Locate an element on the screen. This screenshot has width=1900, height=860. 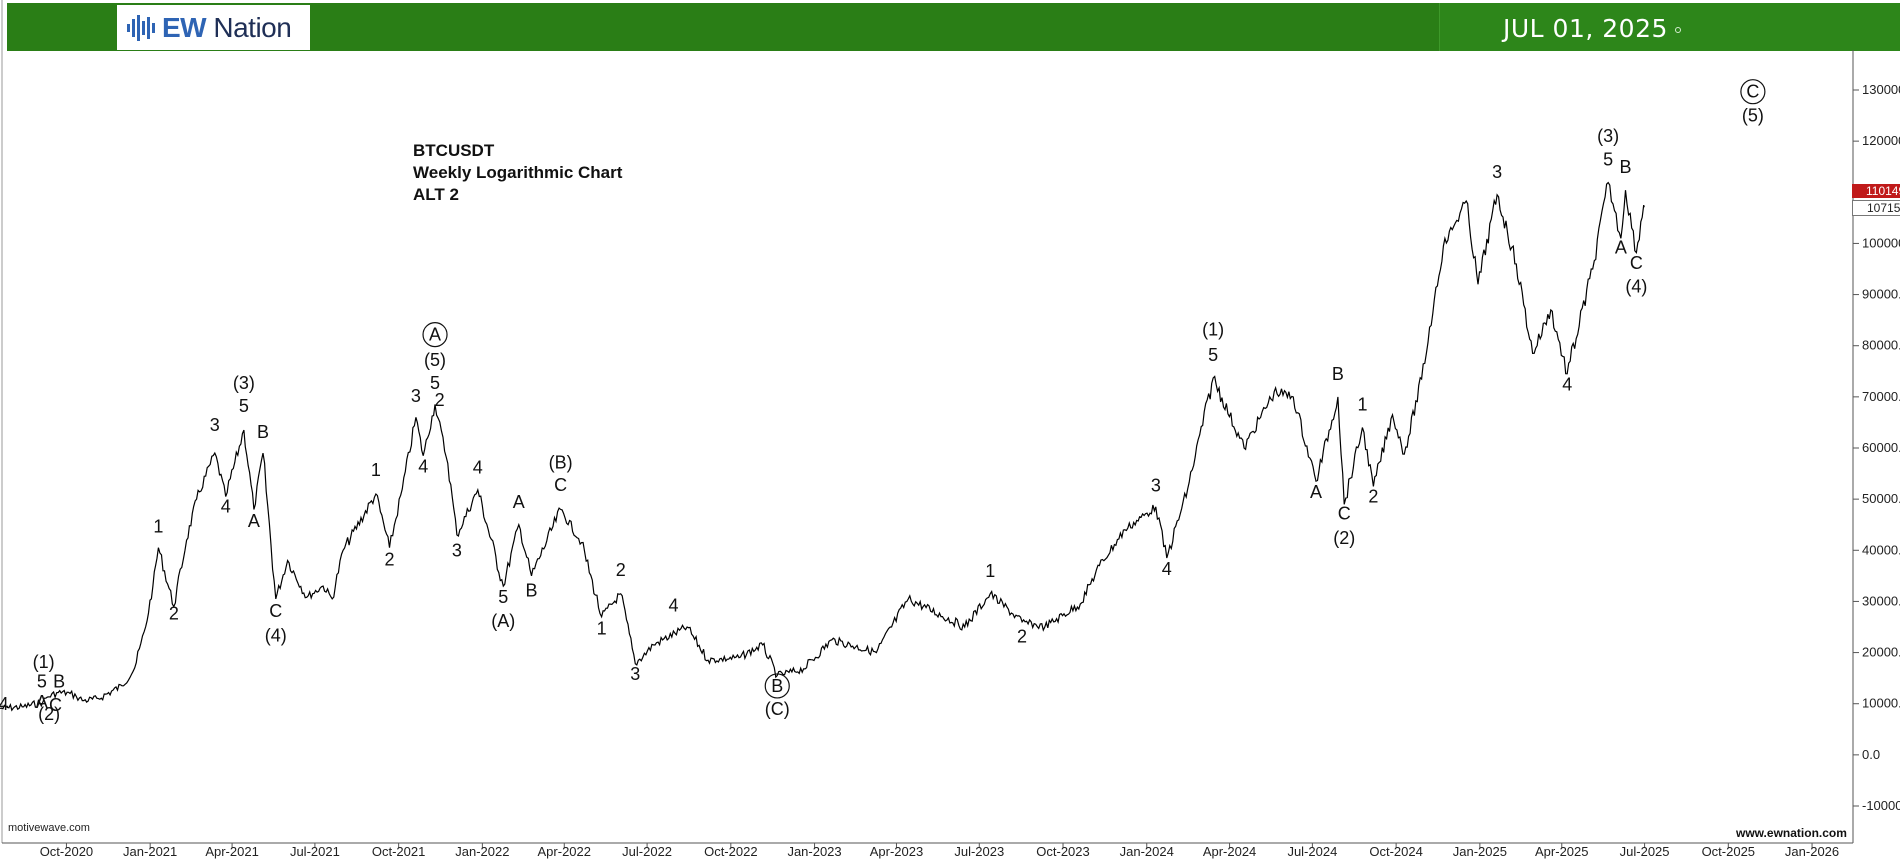
header-date-panel is located at coordinates (1669, 27).